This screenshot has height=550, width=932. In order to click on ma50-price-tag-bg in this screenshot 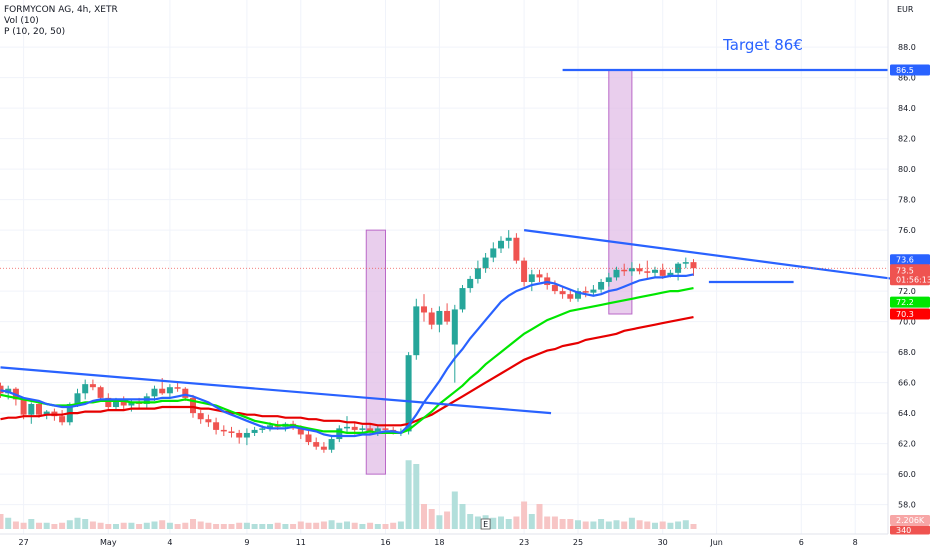, I will do `click(910, 314)`.